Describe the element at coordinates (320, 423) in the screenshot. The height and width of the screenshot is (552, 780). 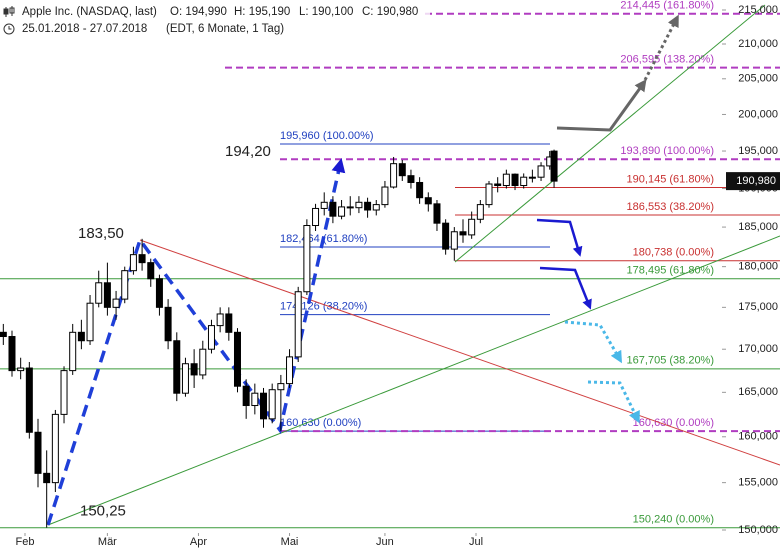
I see `level-label: 160,630 (0.00%)` at that location.